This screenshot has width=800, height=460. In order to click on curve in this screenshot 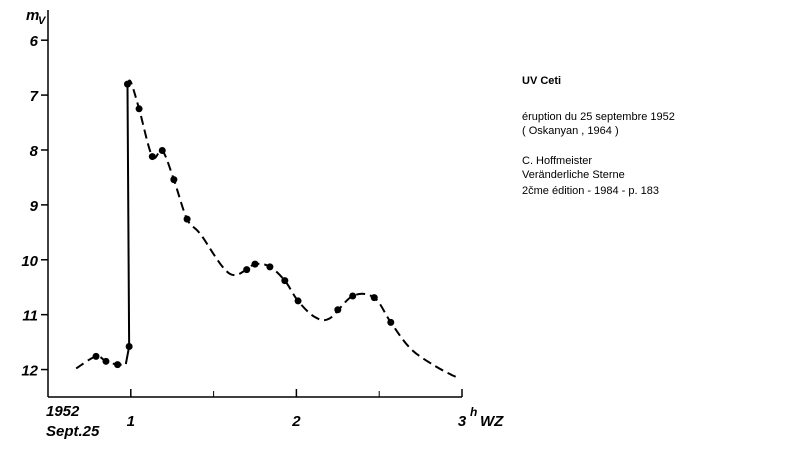, I will do `click(127, 224)`.